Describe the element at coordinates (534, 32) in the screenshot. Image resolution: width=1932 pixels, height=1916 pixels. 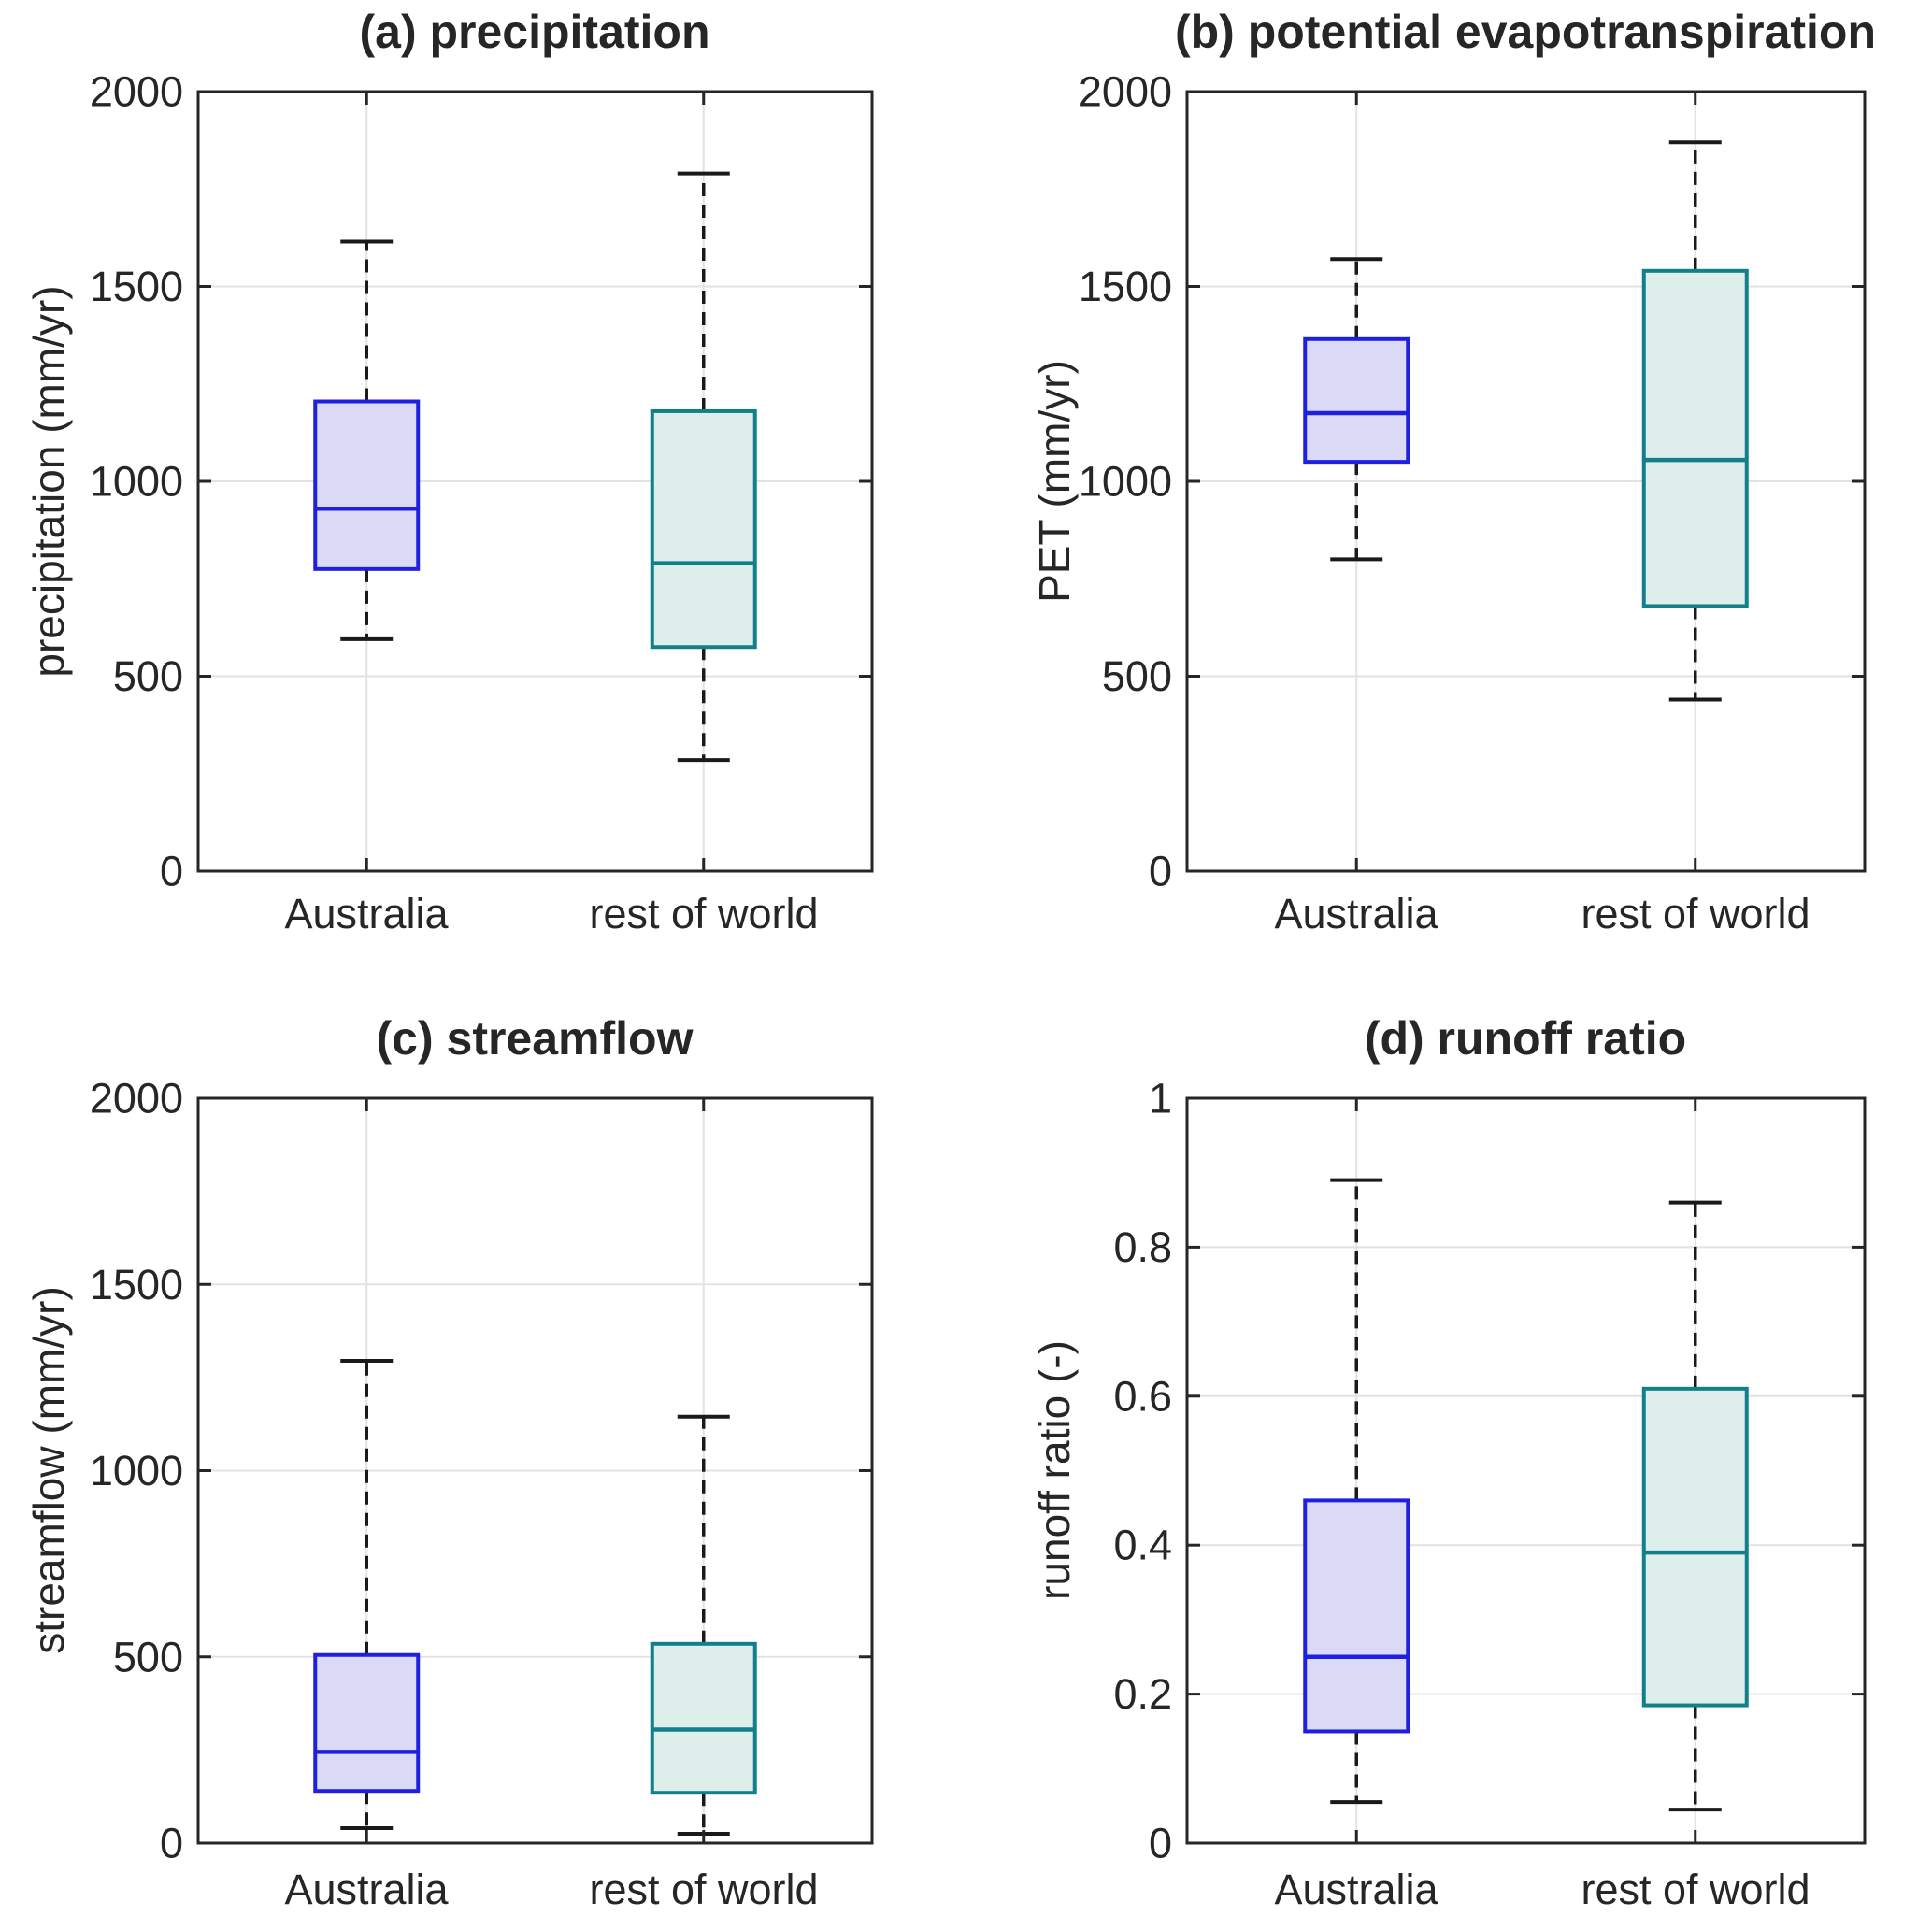
I see `panel-a-title: (a) precipitation` at that location.